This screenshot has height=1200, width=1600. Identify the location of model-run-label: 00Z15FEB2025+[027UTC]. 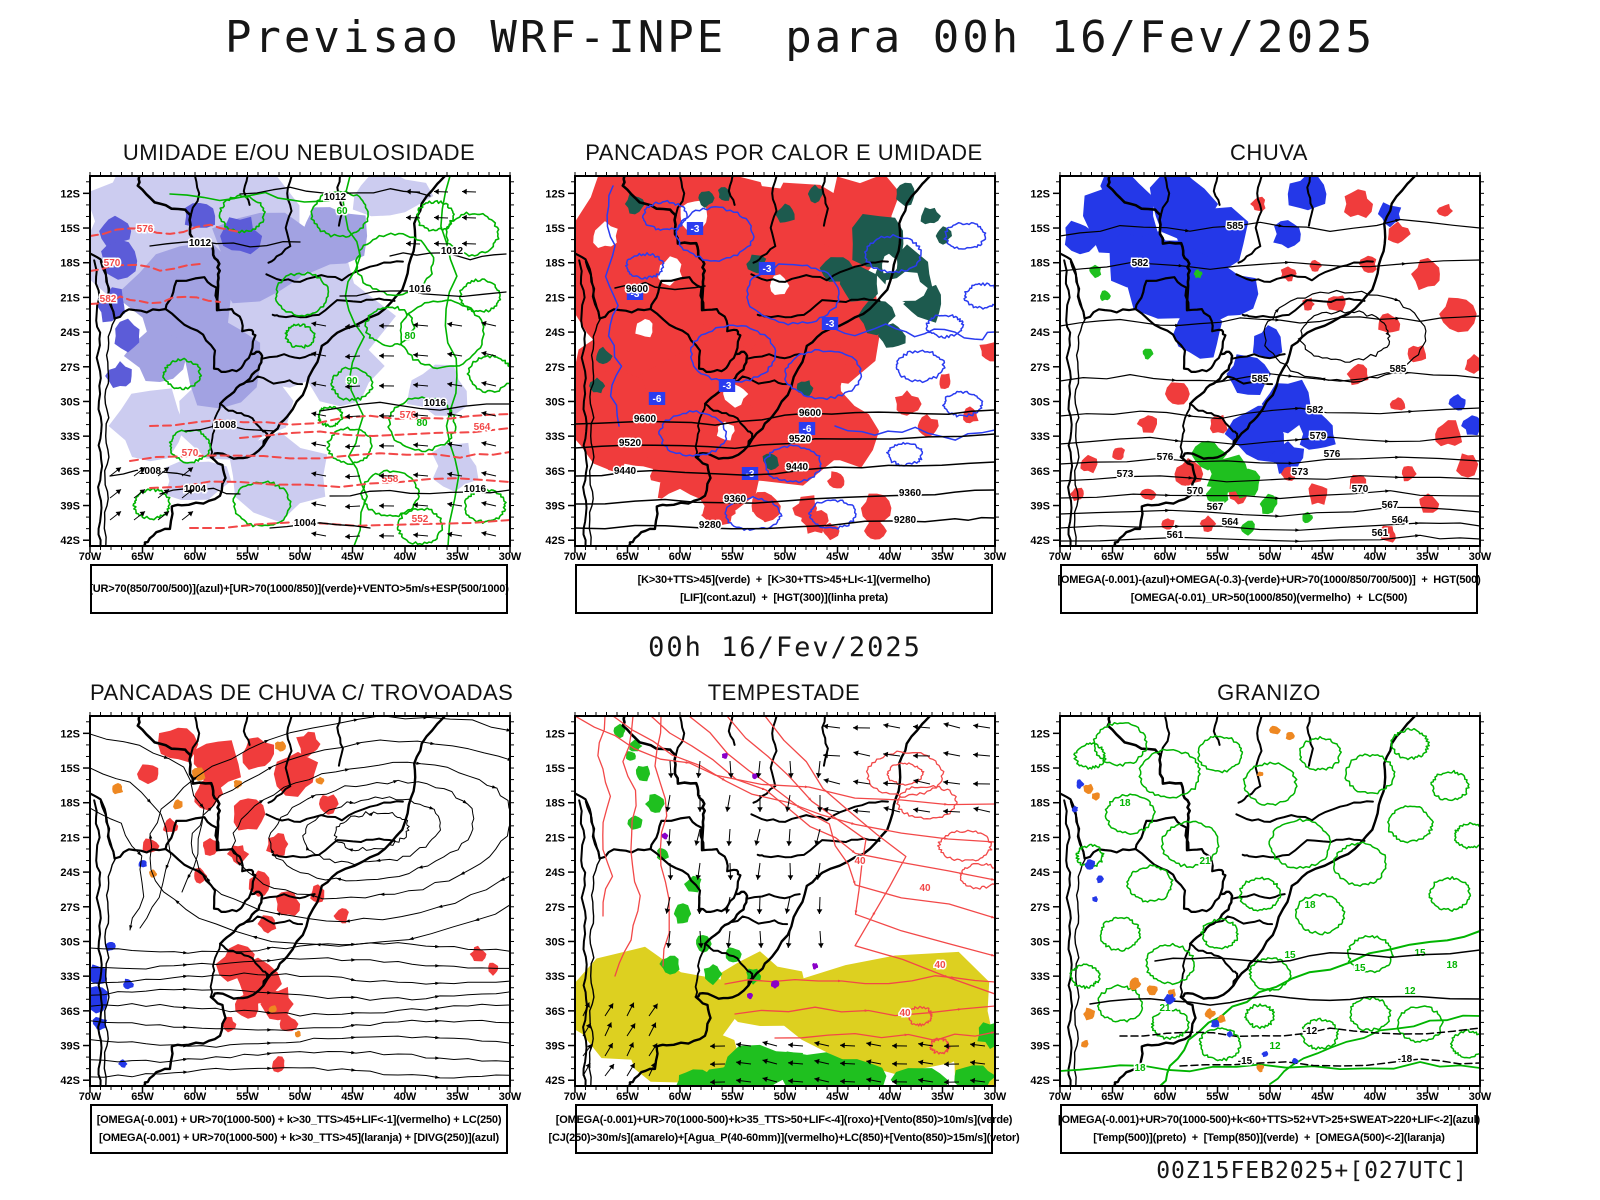
(1312, 1171).